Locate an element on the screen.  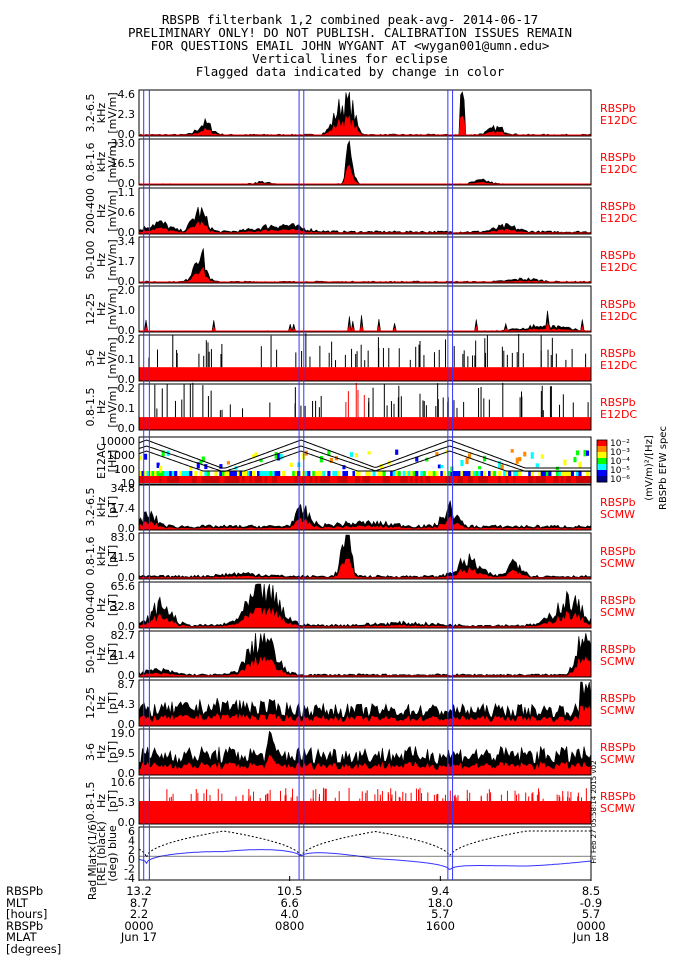
panel-tick-label: 2.0 is located at coordinates (127, 290).